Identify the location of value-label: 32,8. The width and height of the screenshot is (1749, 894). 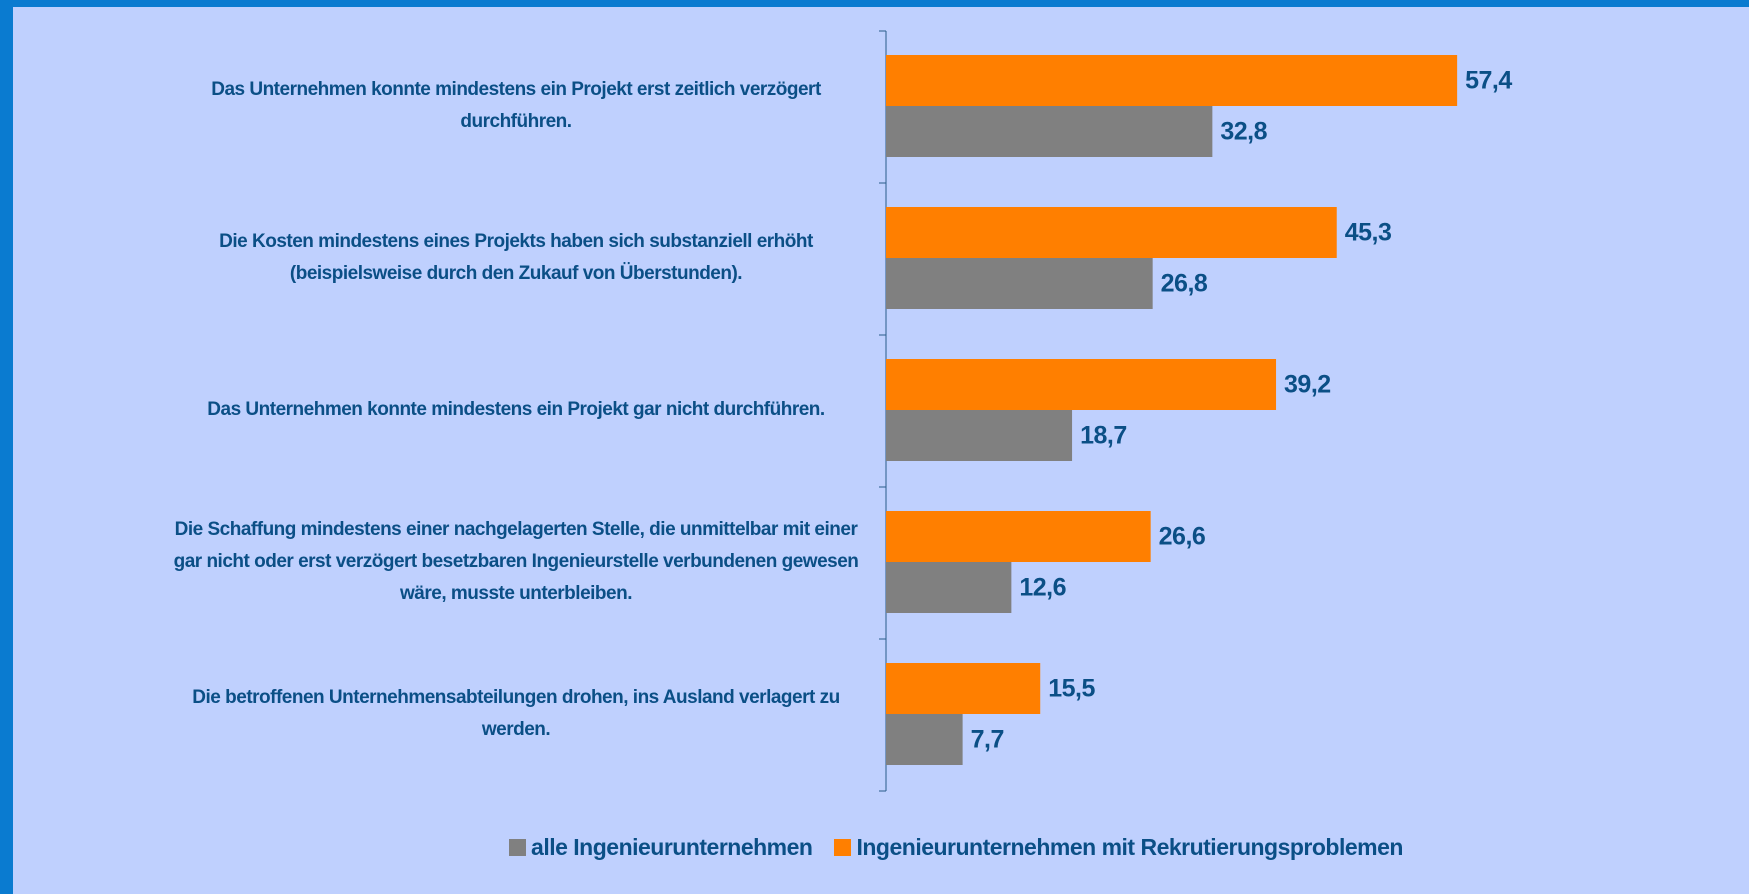
(1244, 131).